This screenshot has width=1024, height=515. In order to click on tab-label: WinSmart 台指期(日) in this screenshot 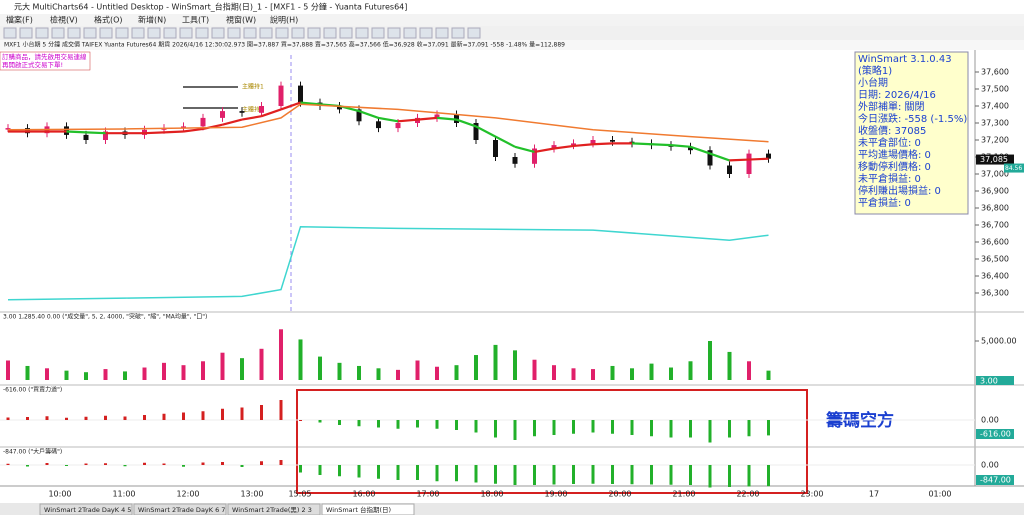, I will do `click(358, 509)`.